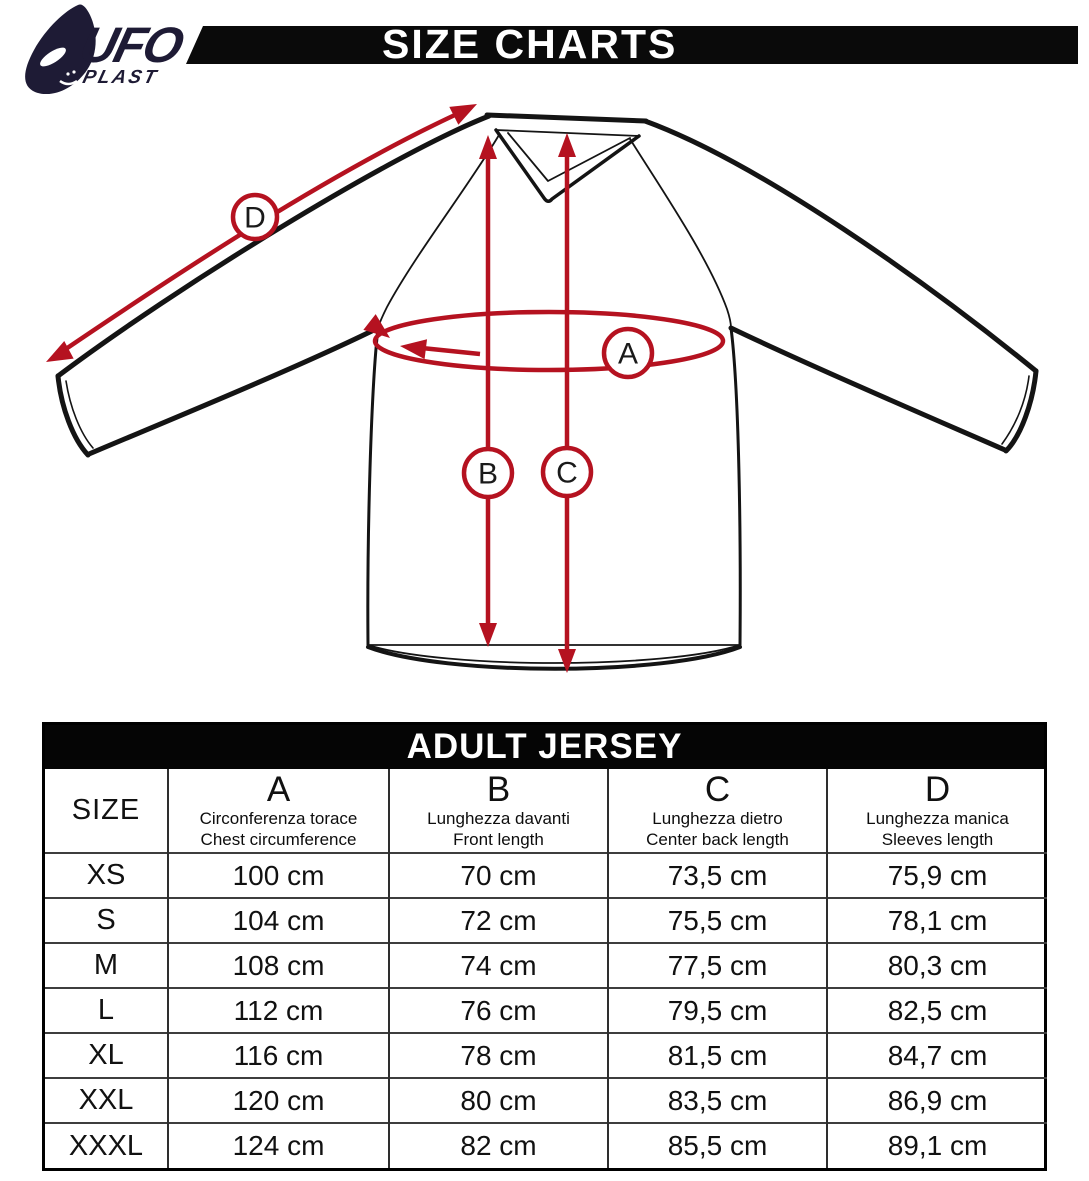 Image resolution: width=1089 pixels, height=1181 pixels. What do you see at coordinates (717, 1010) in the screenshot?
I see `value-c: 79,5 cm` at bounding box center [717, 1010].